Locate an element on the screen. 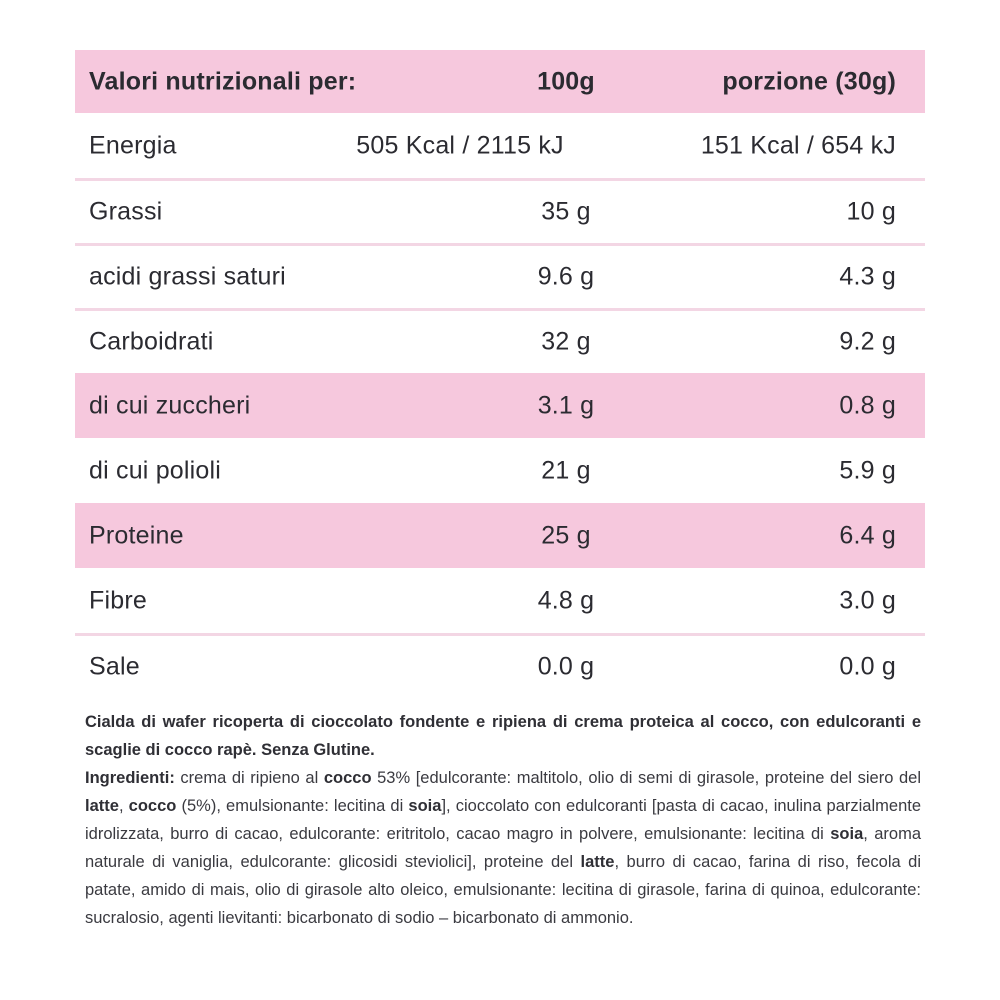 Image resolution: width=1000 pixels, height=1000 pixels. table-row: Carboidrati 32 g 9.2 g is located at coordinates (500, 340).